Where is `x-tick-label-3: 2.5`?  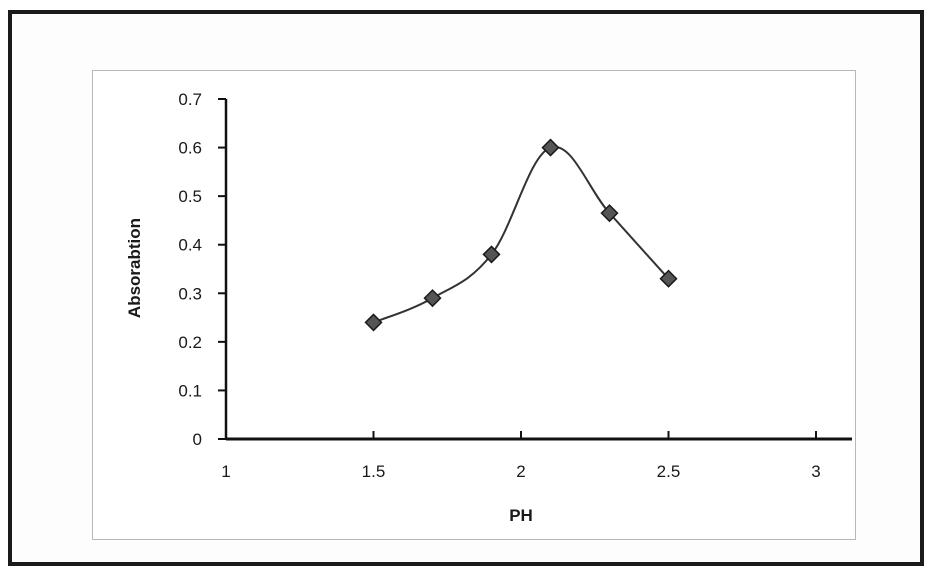 x-tick-label-3: 2.5 is located at coordinates (669, 471).